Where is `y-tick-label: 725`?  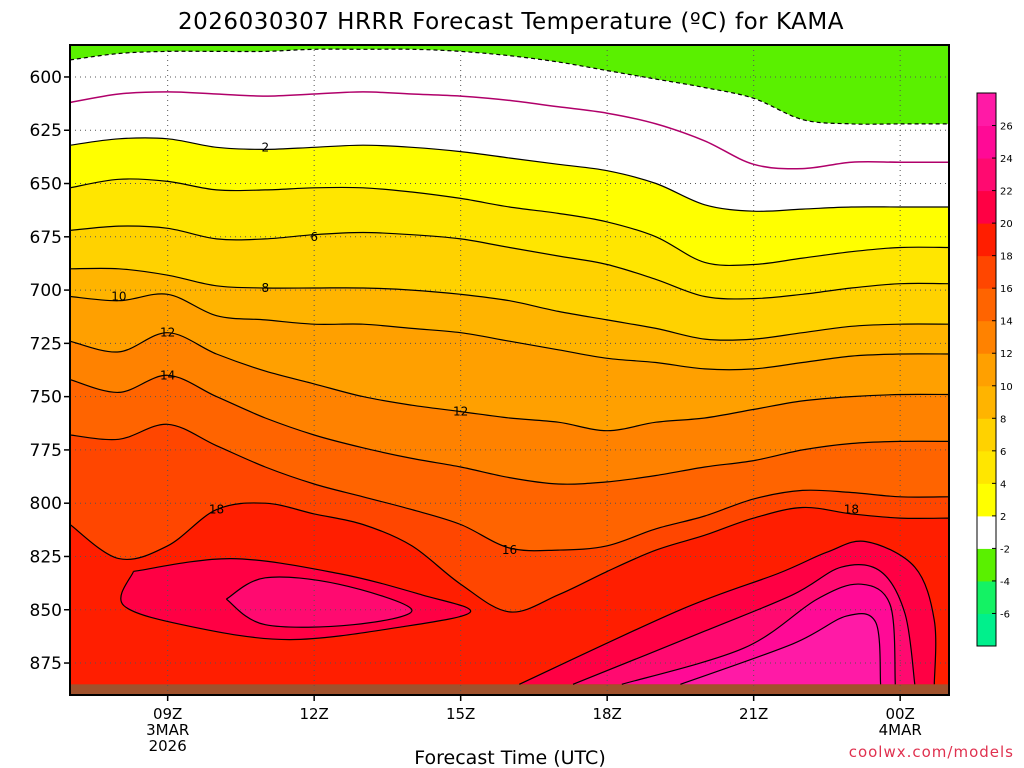 y-tick-label: 725 is located at coordinates (46, 344).